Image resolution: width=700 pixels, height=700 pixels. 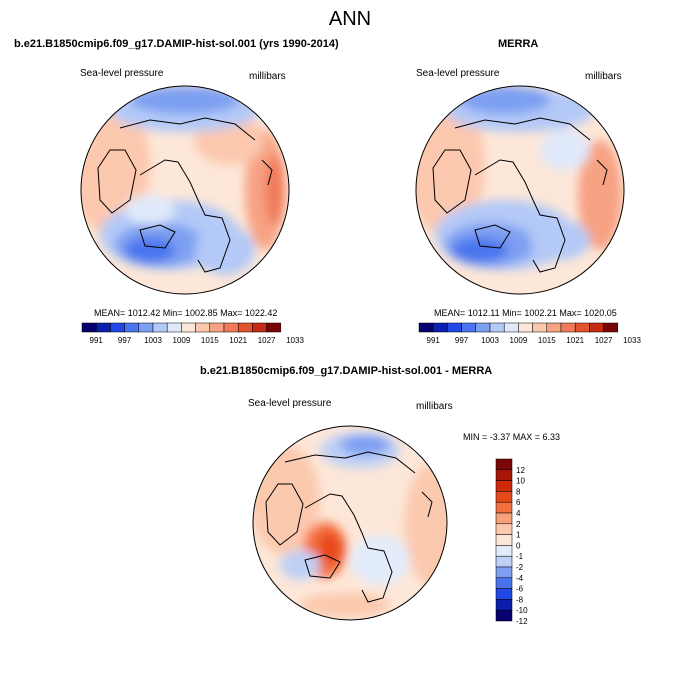 I want to click on panel1-polar-map, so click(x=185, y=190).